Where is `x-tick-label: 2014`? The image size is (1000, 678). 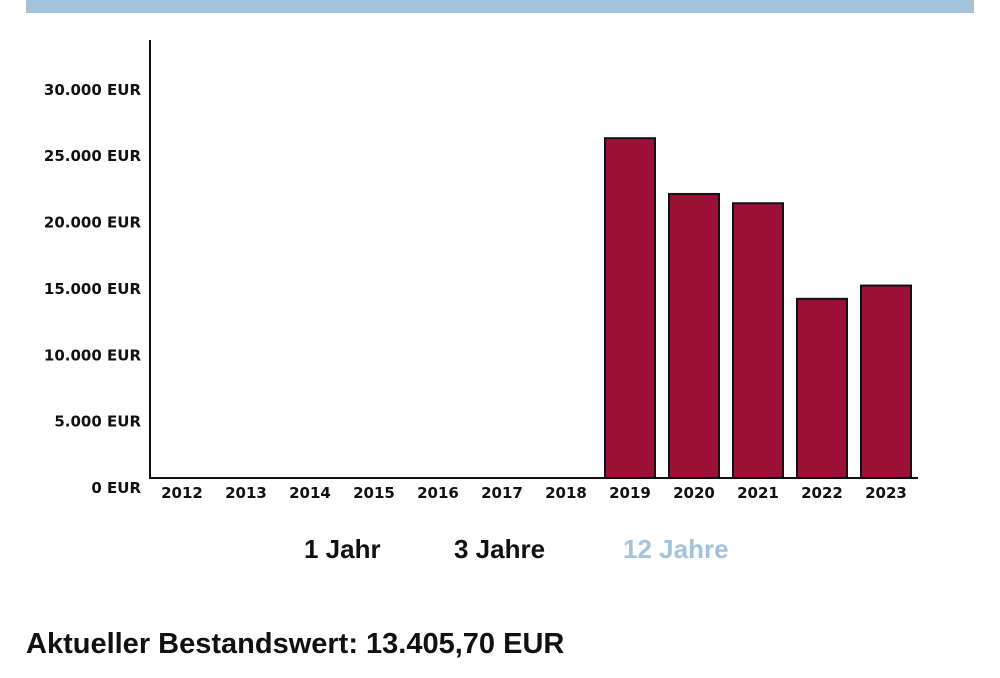 x-tick-label: 2014 is located at coordinates (310, 493).